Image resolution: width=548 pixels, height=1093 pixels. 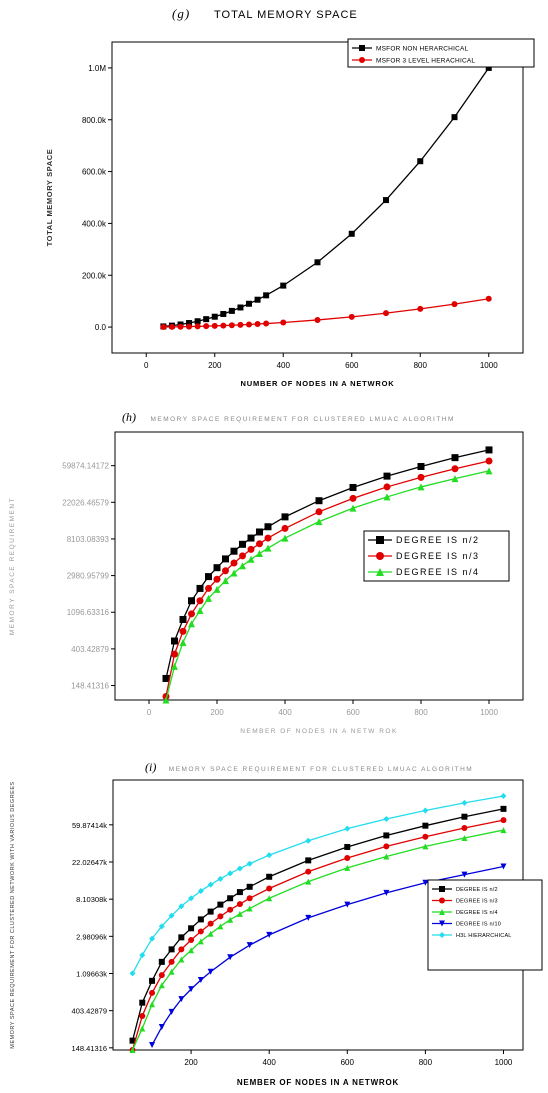 I want to click on legend-label: DEGREE IS n/3, so click(x=438, y=556).